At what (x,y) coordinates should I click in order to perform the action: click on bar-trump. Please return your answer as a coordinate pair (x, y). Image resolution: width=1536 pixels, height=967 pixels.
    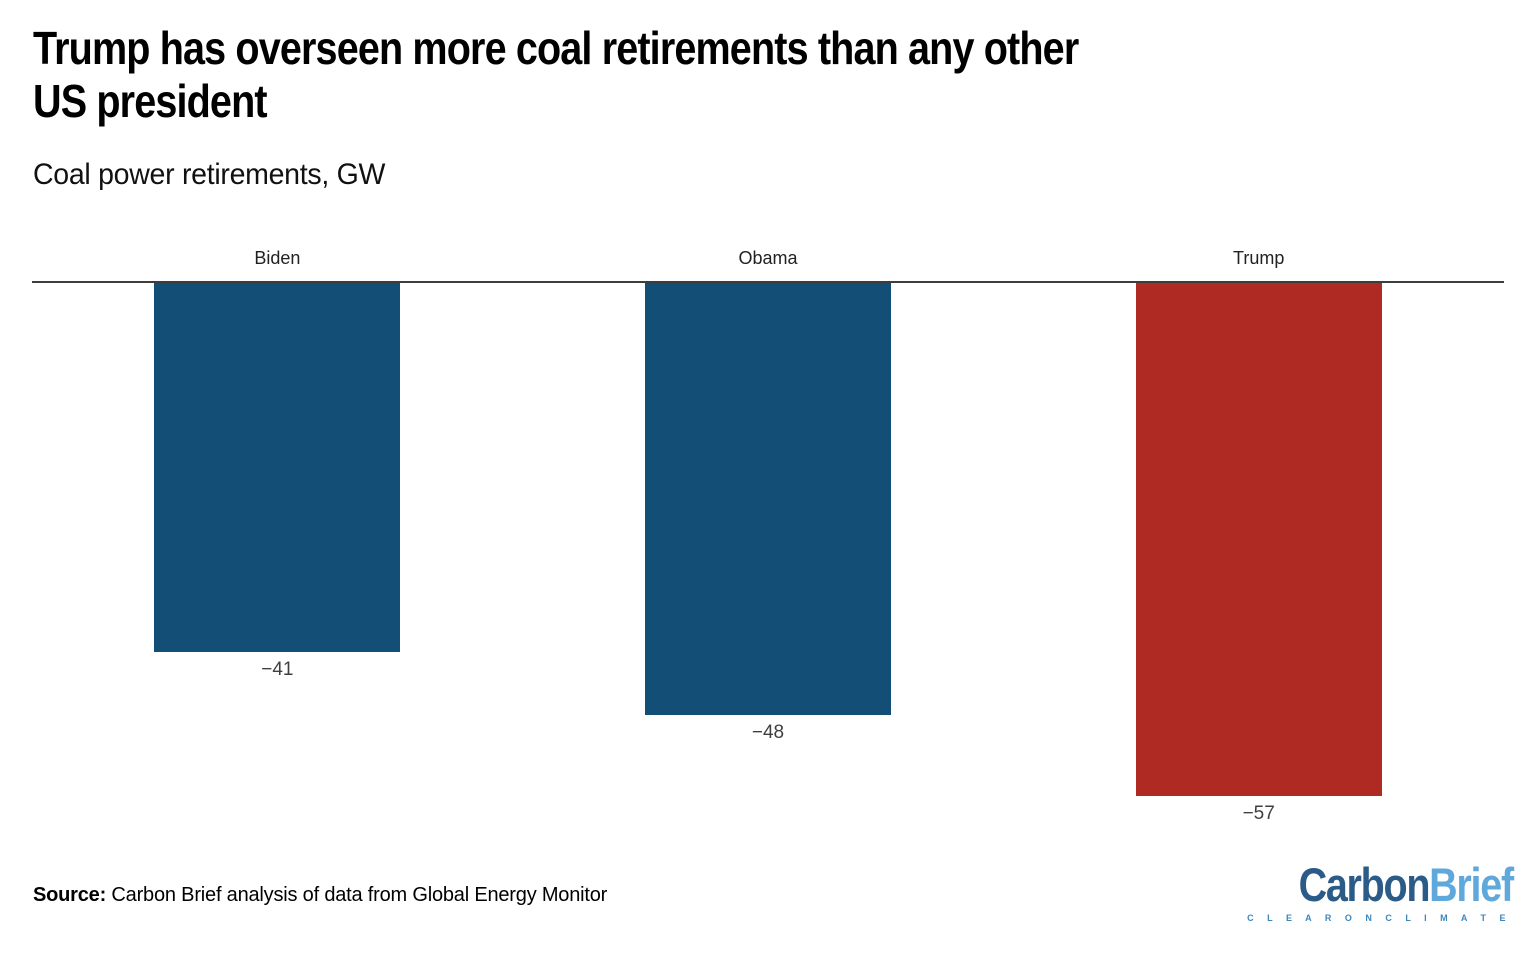
    Looking at the image, I should click on (1258, 539).